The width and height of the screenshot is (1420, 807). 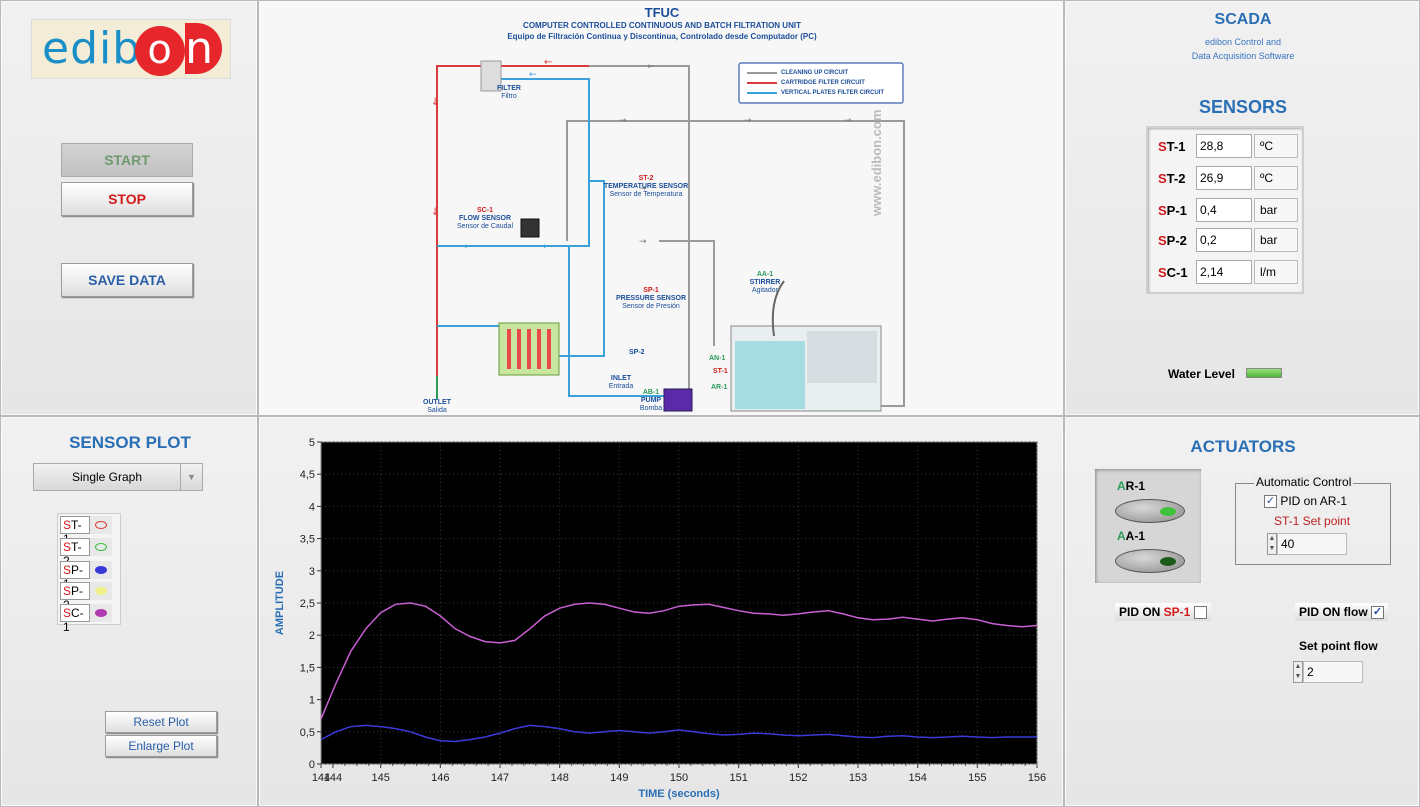 I want to click on st1-value: 28,8, so click(x=1224, y=146).